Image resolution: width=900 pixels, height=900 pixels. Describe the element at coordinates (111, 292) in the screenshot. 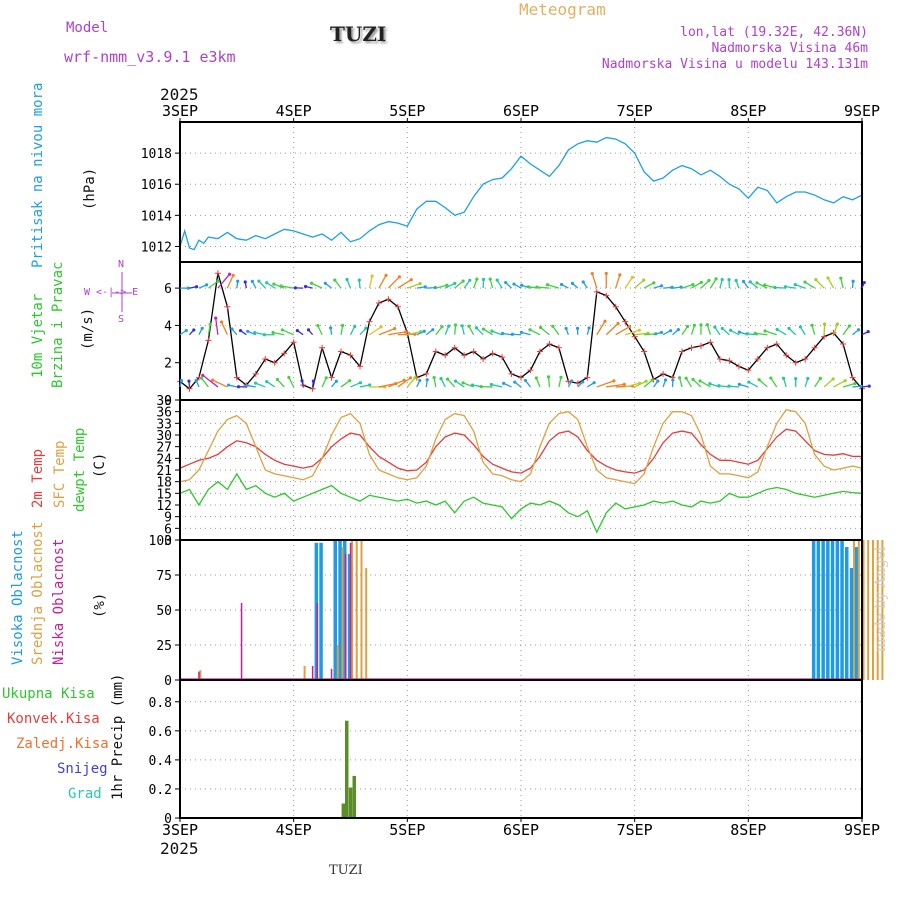

I see `compass-we: W <-|-> E` at that location.